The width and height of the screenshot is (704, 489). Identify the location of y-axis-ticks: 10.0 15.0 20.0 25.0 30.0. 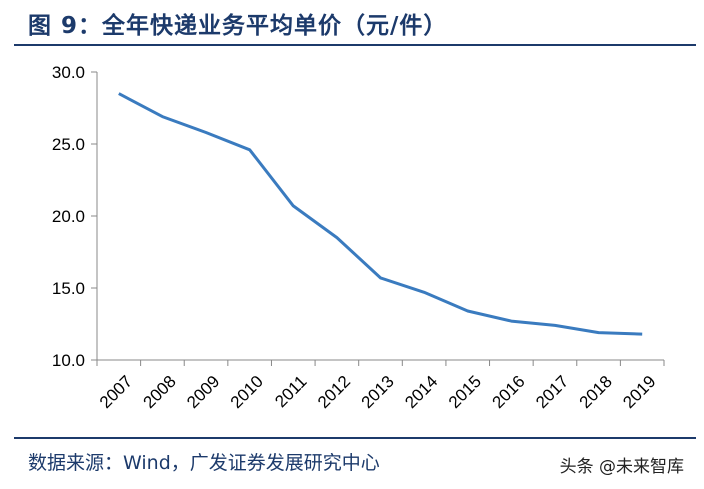
(74, 216).